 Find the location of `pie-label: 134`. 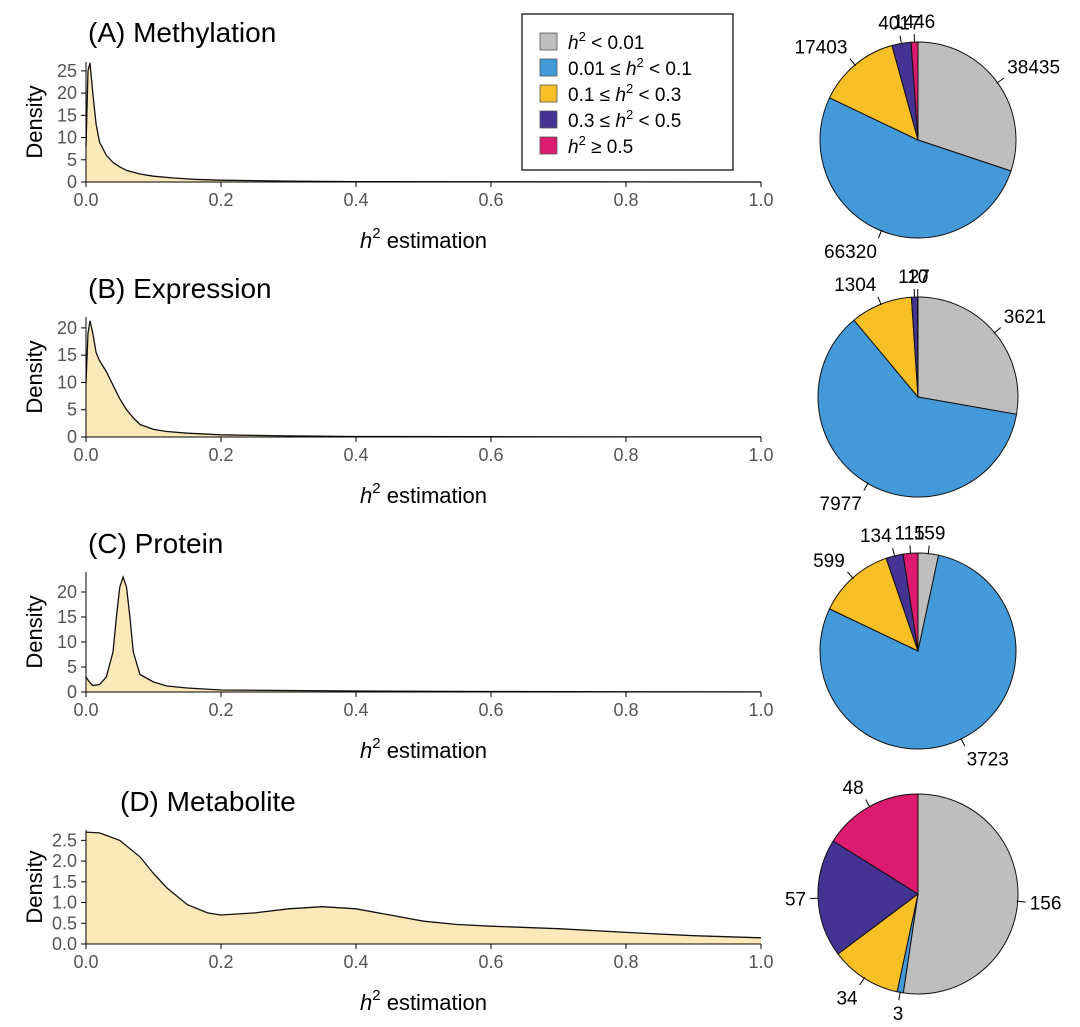

pie-label: 134 is located at coordinates (876, 536).